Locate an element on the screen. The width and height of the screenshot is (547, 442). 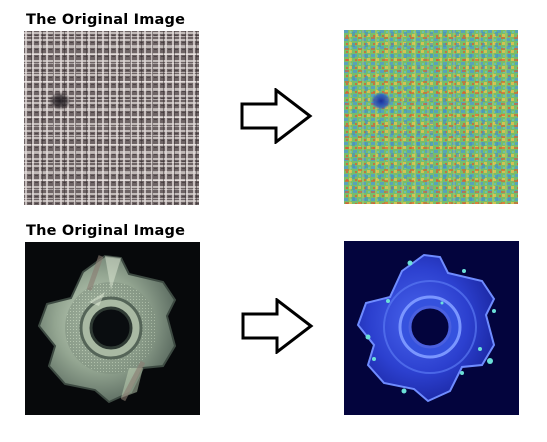
nut-heatmap-shape is located at coordinates (426, 328).